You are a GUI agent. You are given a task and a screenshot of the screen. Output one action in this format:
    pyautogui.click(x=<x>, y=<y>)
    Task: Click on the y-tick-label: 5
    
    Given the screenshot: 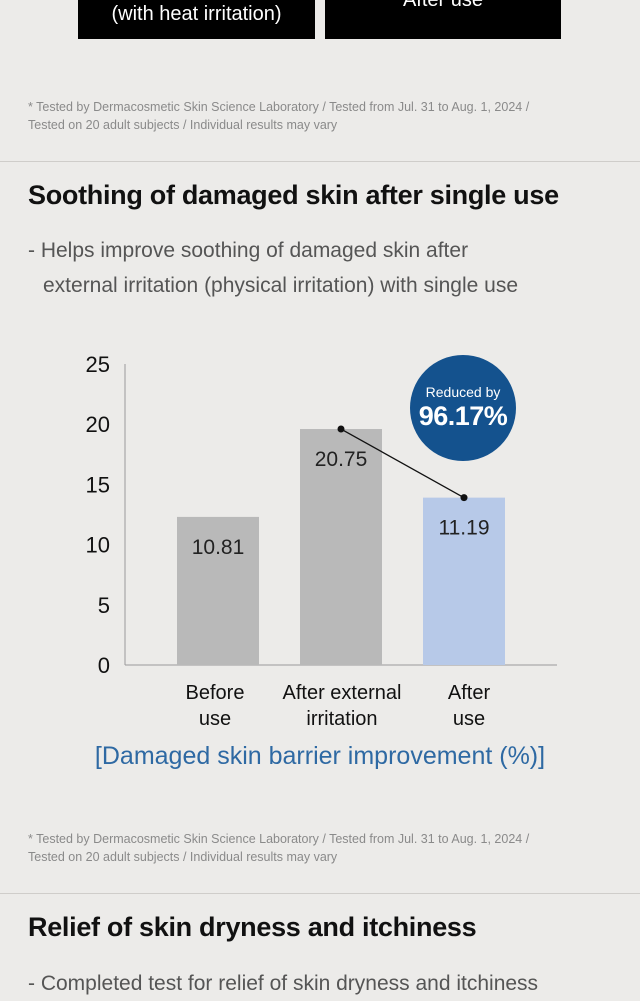 What is the action you would take?
    pyautogui.click(x=104, y=605)
    